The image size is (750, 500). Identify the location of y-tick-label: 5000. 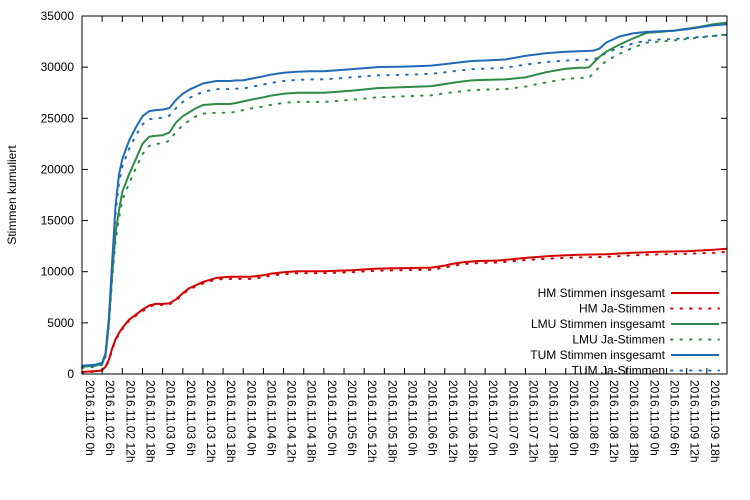
(60, 323).